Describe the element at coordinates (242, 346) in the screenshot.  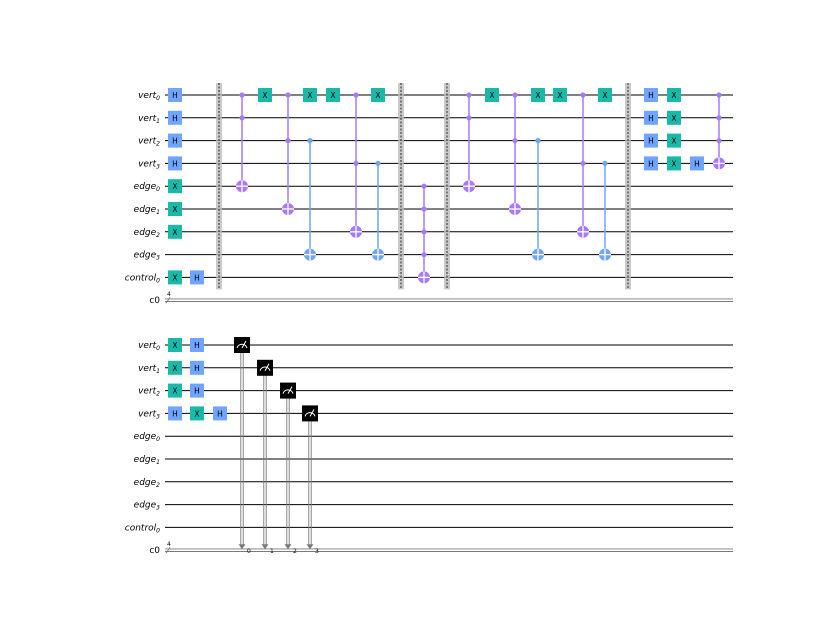
I see `meter-icon` at that location.